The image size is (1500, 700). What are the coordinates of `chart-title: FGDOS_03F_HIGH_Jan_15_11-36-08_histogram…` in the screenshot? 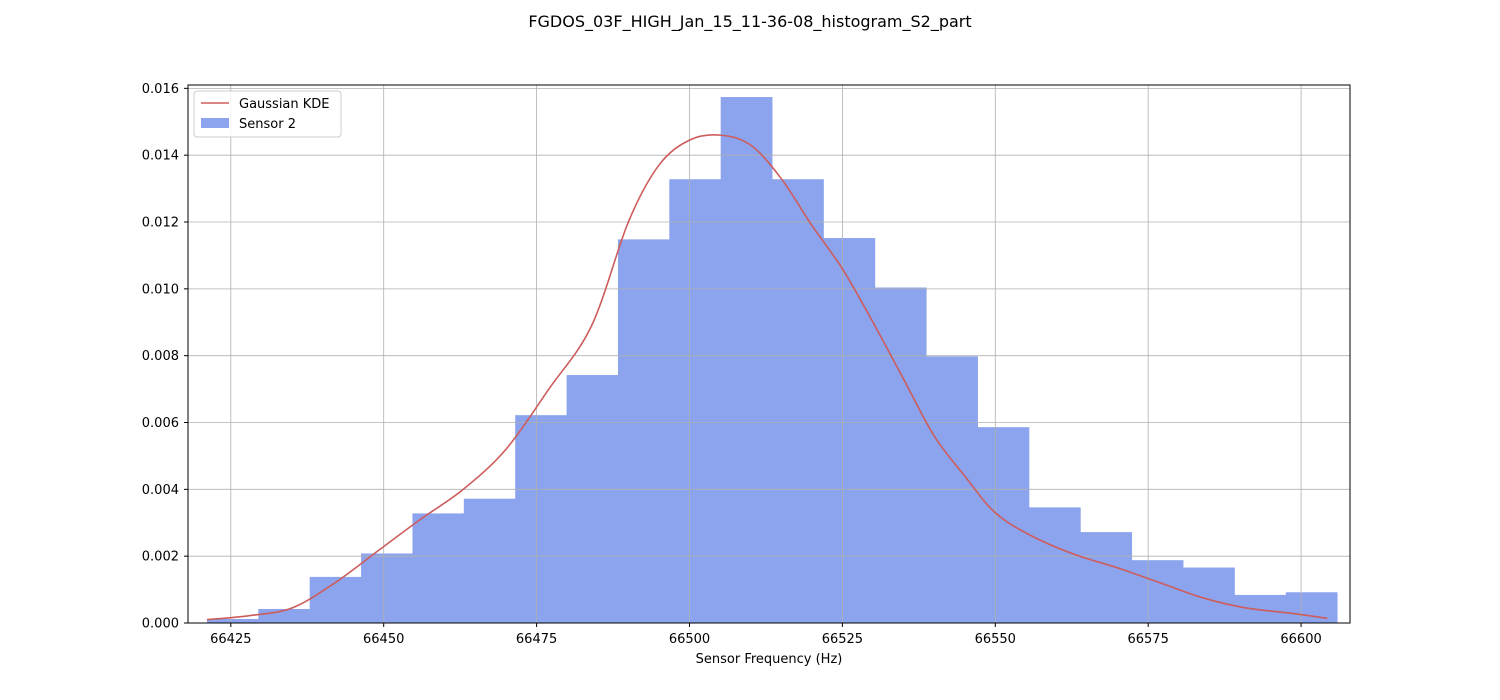 It's located at (749, 22).